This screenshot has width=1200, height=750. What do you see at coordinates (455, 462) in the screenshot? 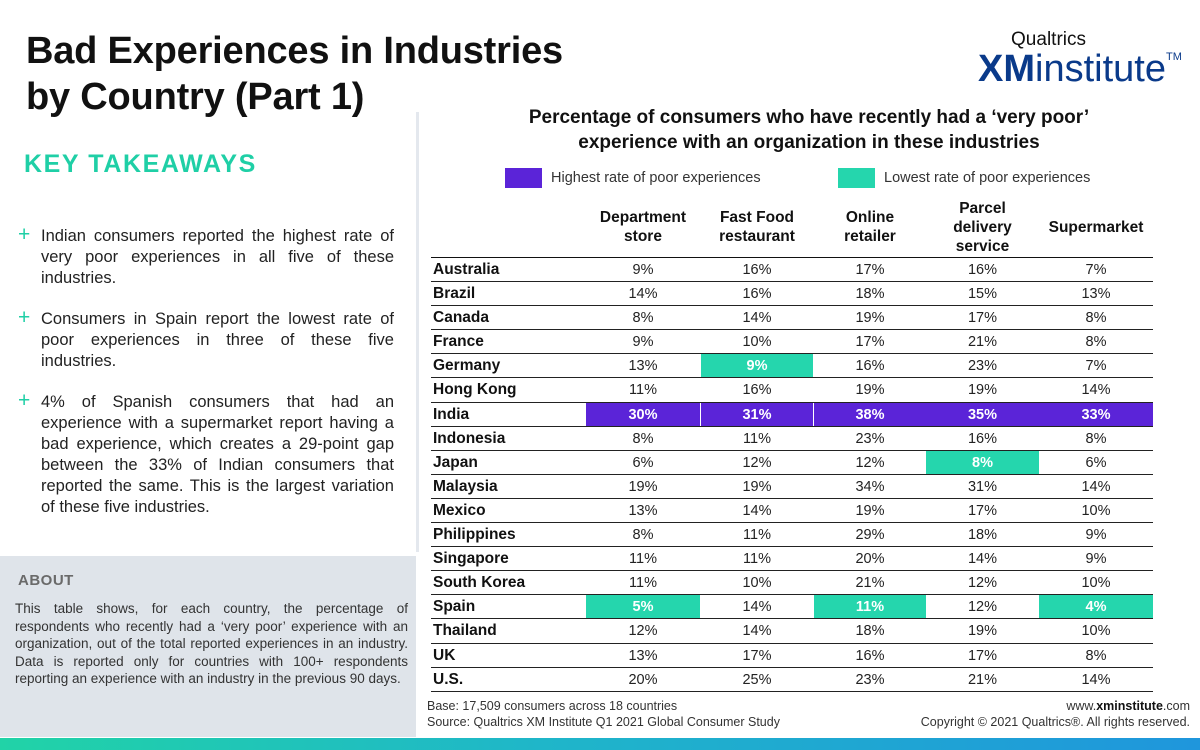
I see `country-label: Japan` at bounding box center [455, 462].